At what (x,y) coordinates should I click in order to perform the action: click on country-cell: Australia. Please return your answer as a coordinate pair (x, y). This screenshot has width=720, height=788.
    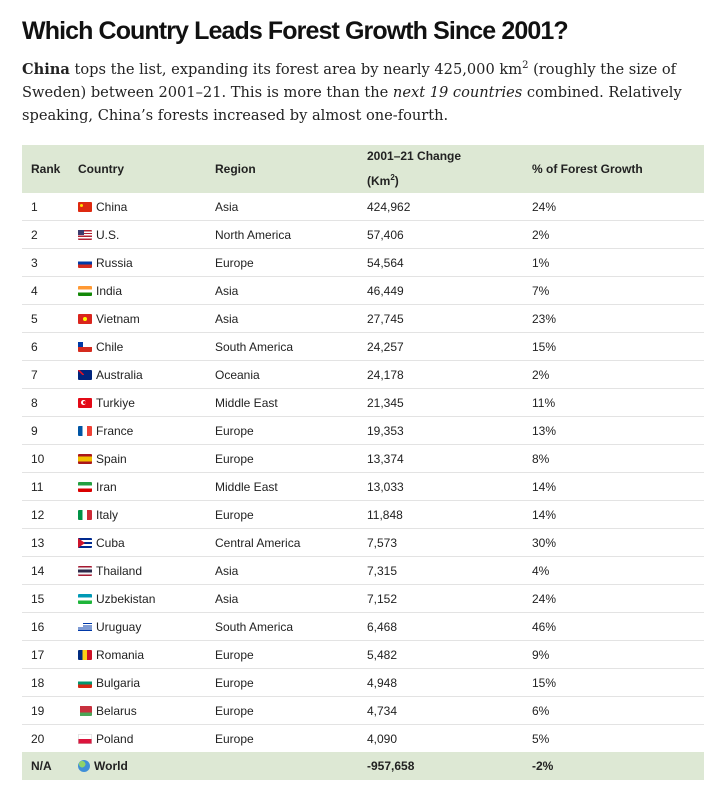
    Looking at the image, I should click on (137, 374).